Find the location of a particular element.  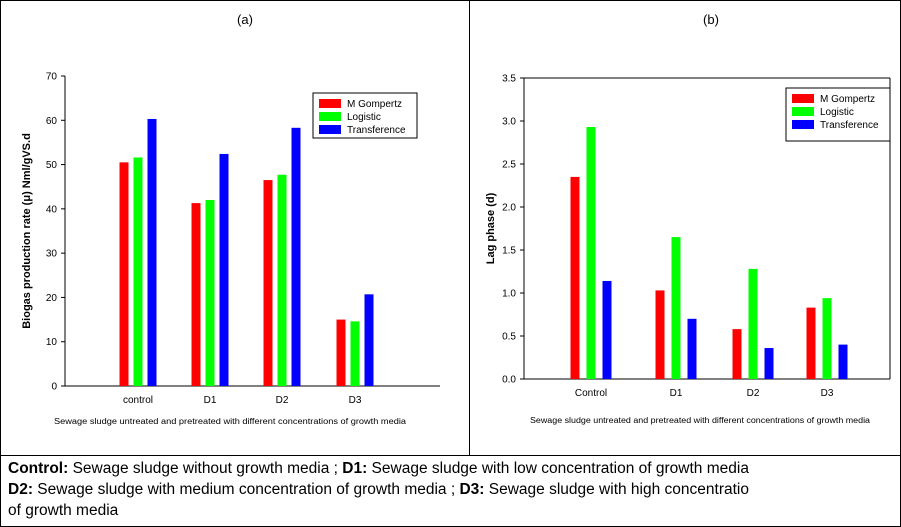

y-axis-label: Lag phase (d) is located at coordinates (491, 228).